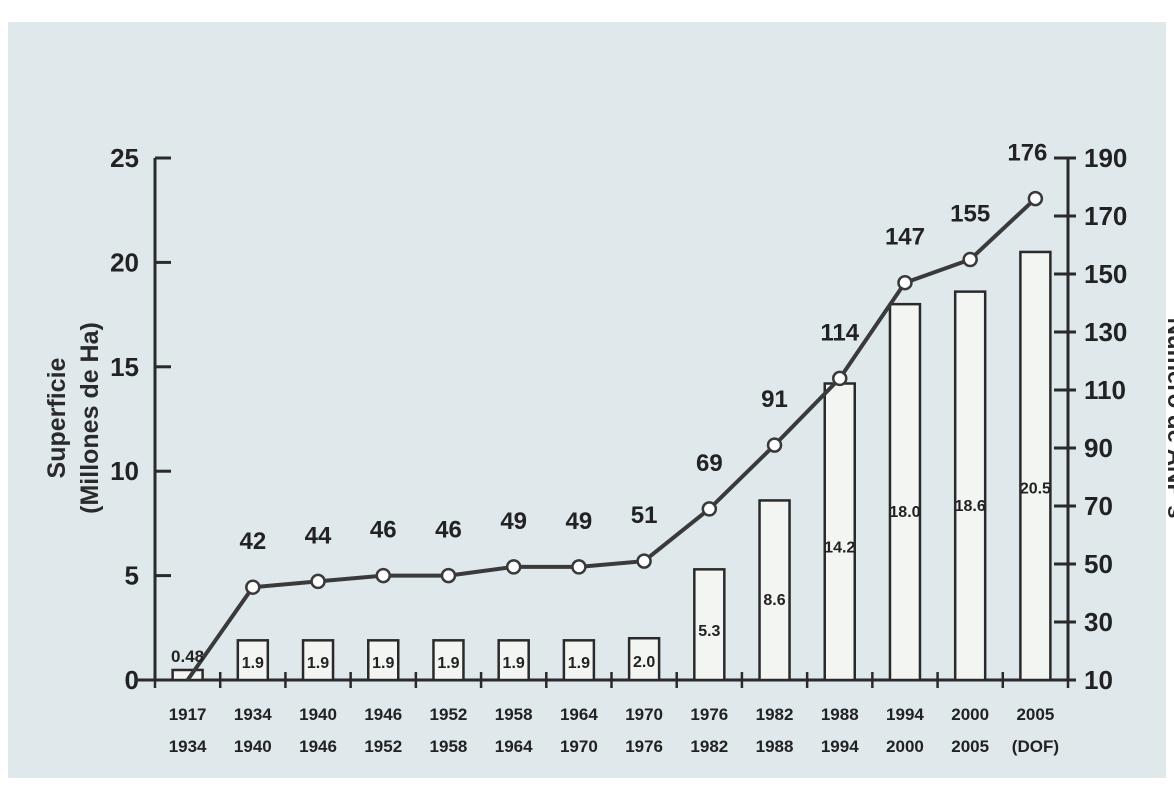  I want to click on line-data-label: 155, so click(970, 214).